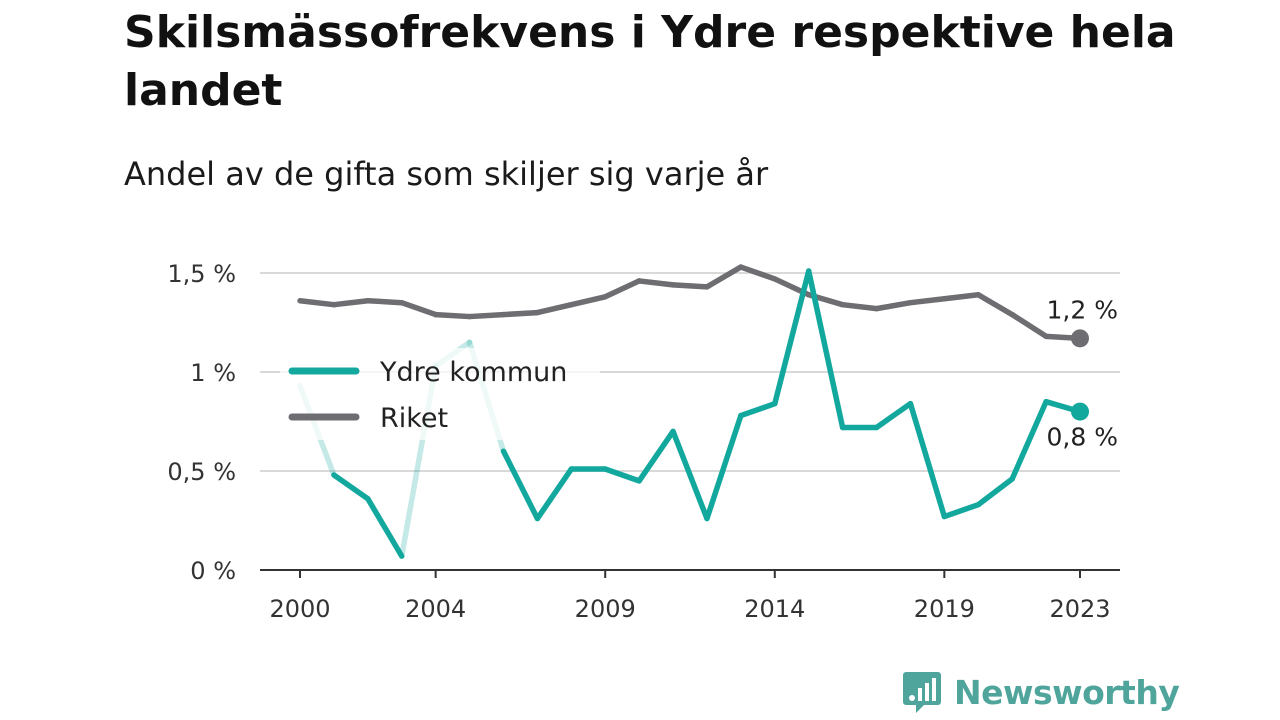 This screenshot has height=720, width=1280. Describe the element at coordinates (473, 372) in the screenshot. I see `legend-label: Ydre kommun` at that location.